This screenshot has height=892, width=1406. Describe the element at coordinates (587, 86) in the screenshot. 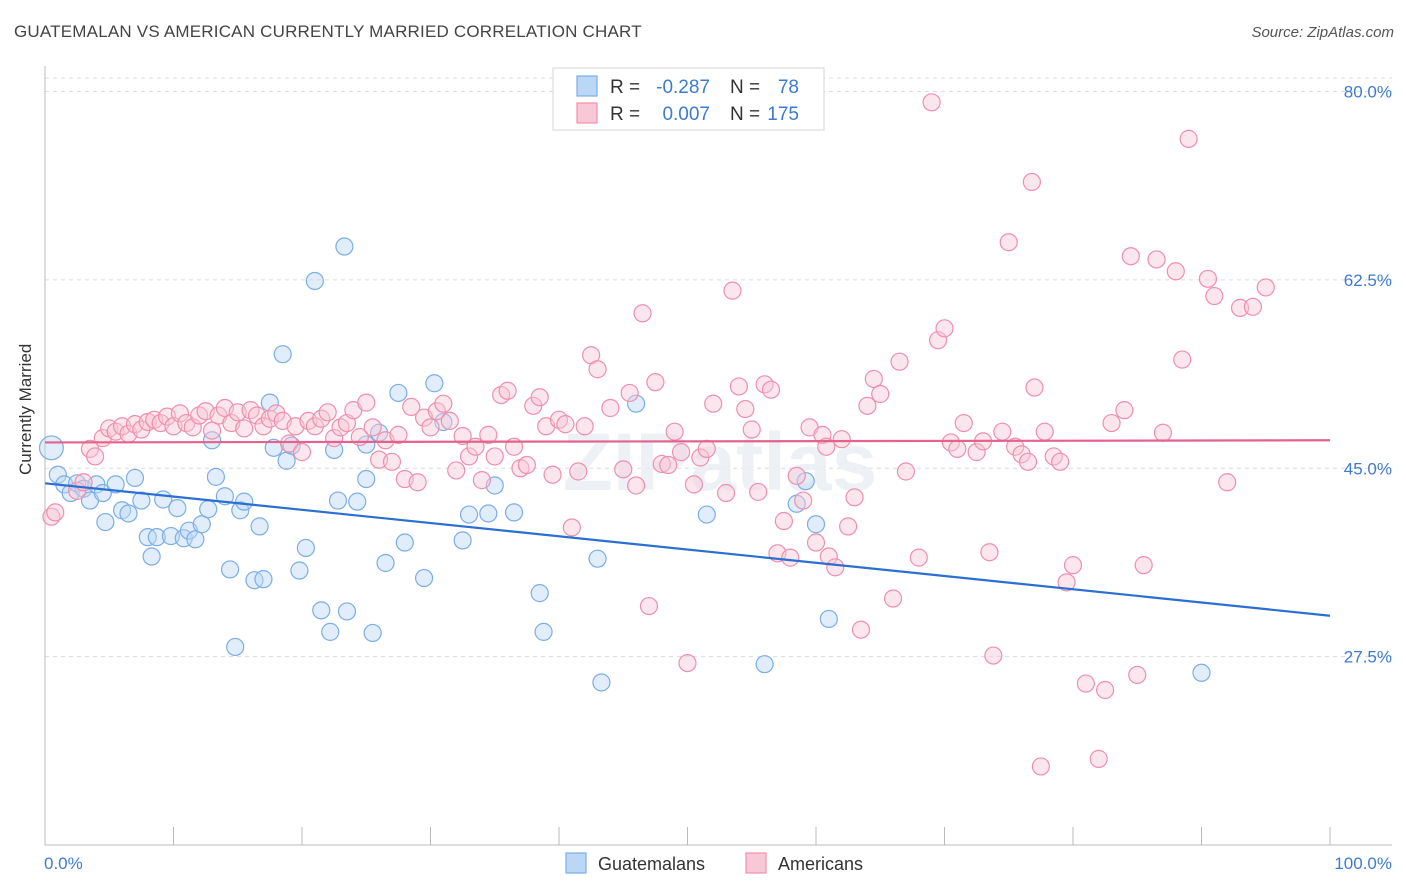

I see `legend-swatch` at that location.